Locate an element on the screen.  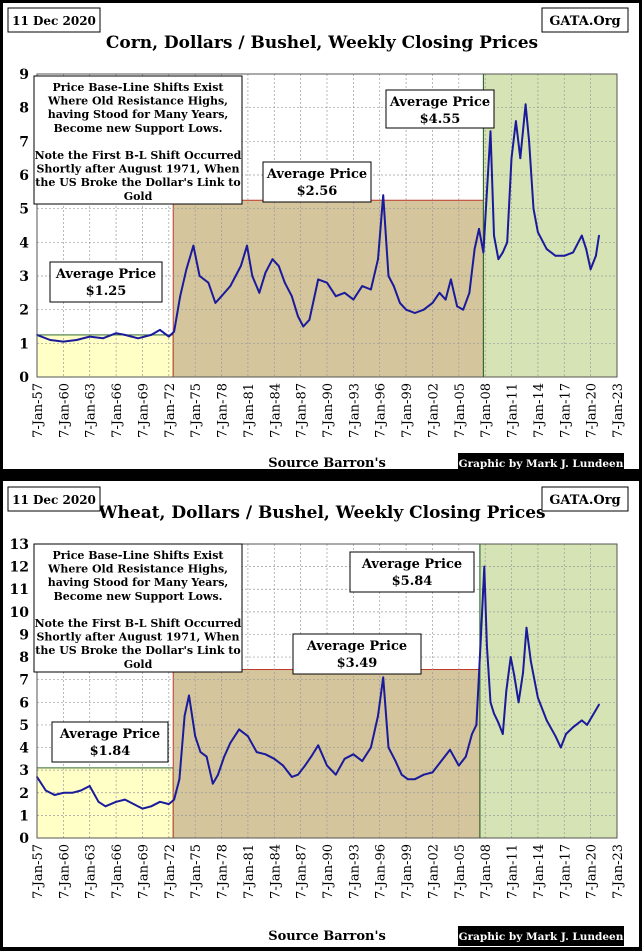
x-tick-label: 7-Jan-60 is located at coordinates (64, 871).